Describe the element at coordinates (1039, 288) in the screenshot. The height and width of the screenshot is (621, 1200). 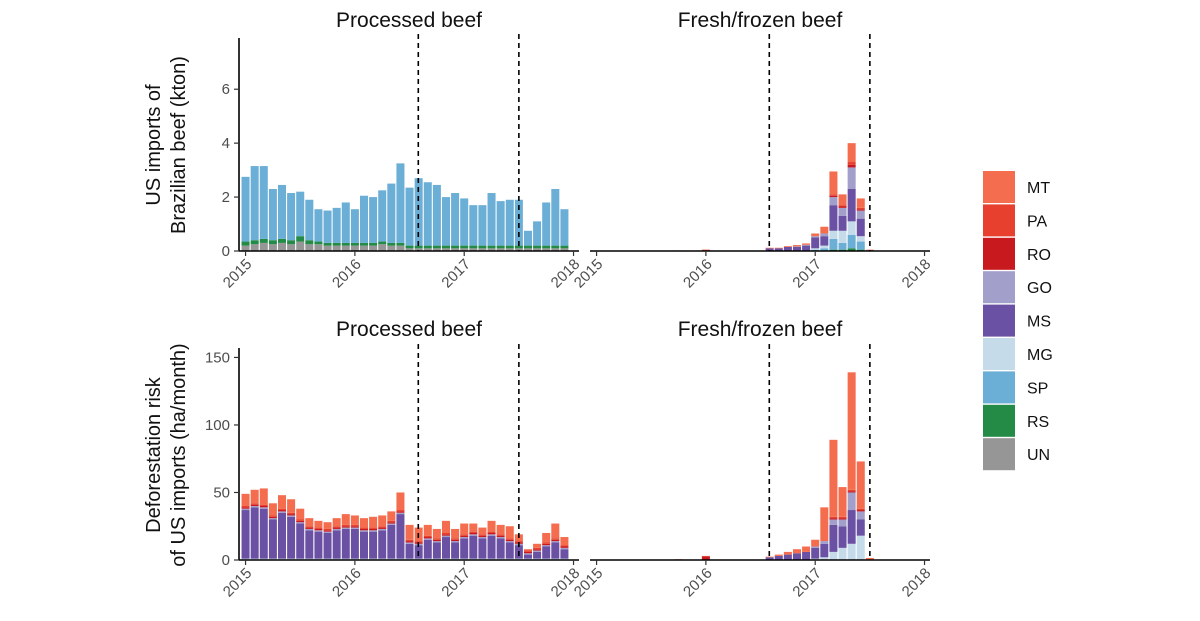
I see `legend-label-GO: GO` at that location.